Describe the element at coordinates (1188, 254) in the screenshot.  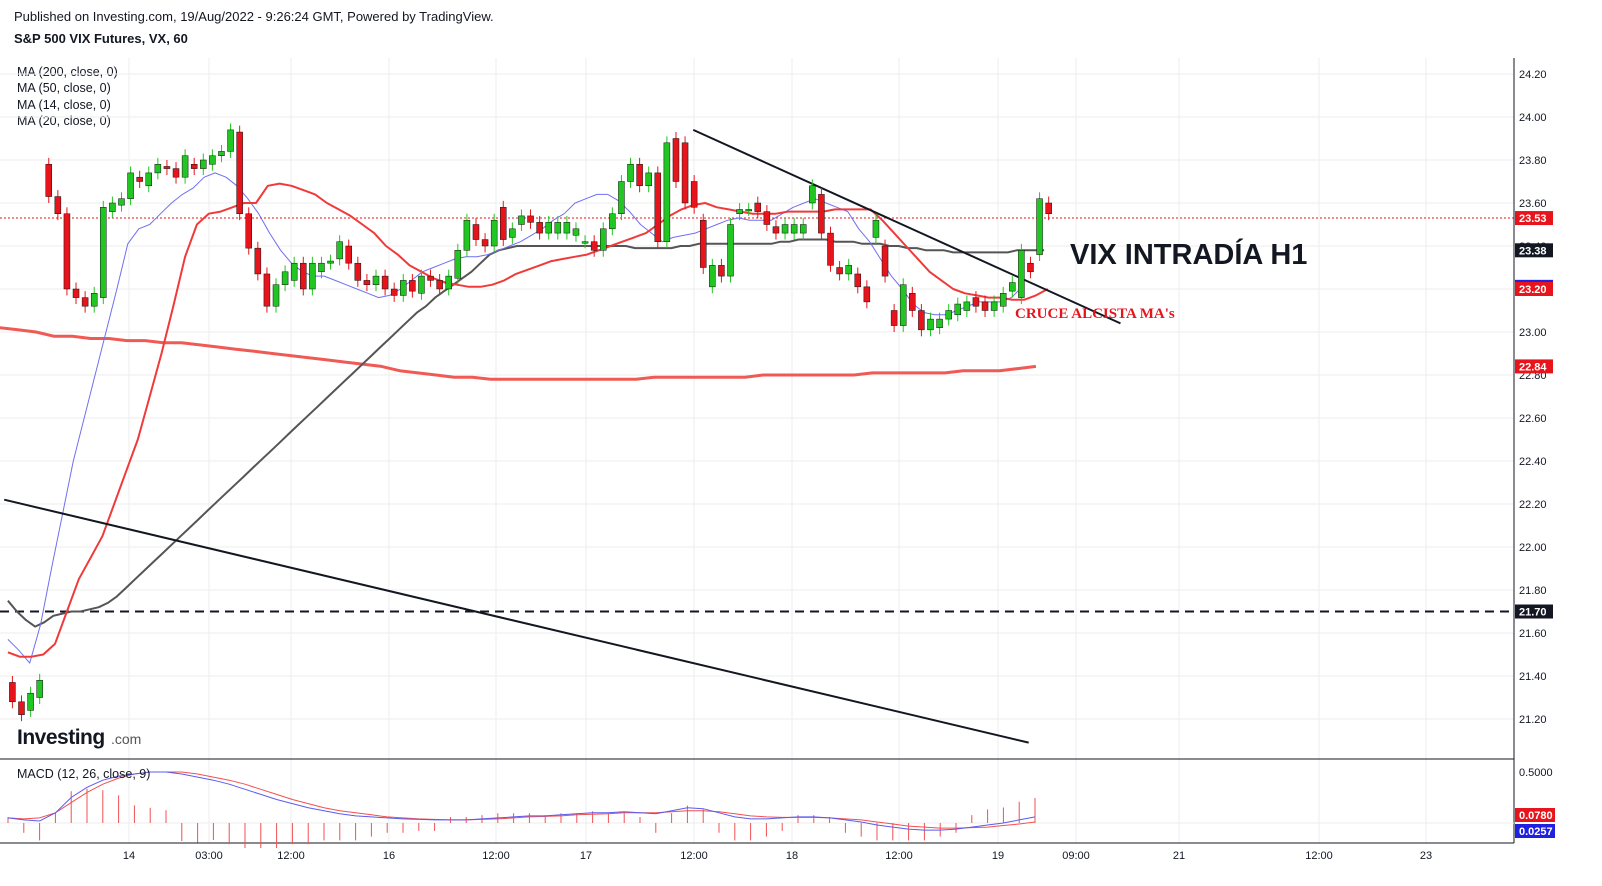
I see `annotation-title: VIX INTRADÍA H1` at that location.